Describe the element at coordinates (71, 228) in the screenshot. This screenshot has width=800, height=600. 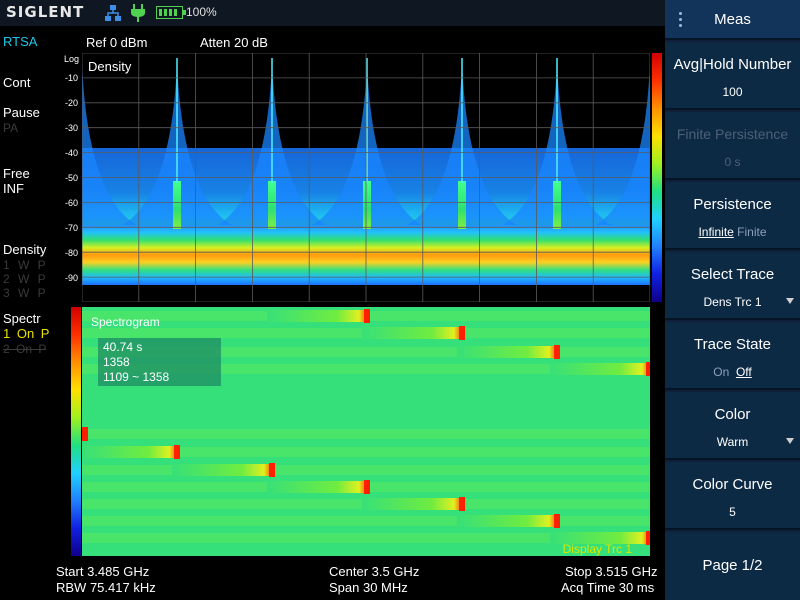
I see `y-tick-label: -70` at that location.